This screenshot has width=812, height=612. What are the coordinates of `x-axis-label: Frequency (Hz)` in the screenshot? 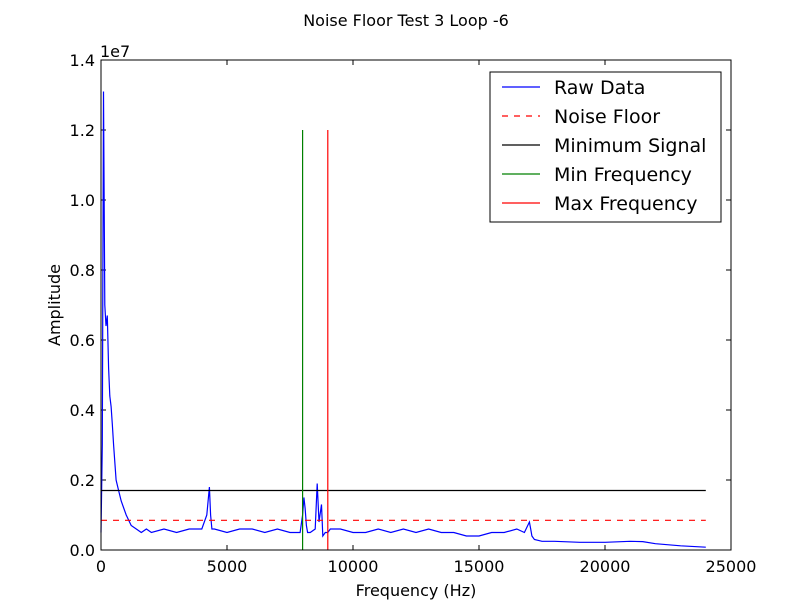 It's located at (416, 590).